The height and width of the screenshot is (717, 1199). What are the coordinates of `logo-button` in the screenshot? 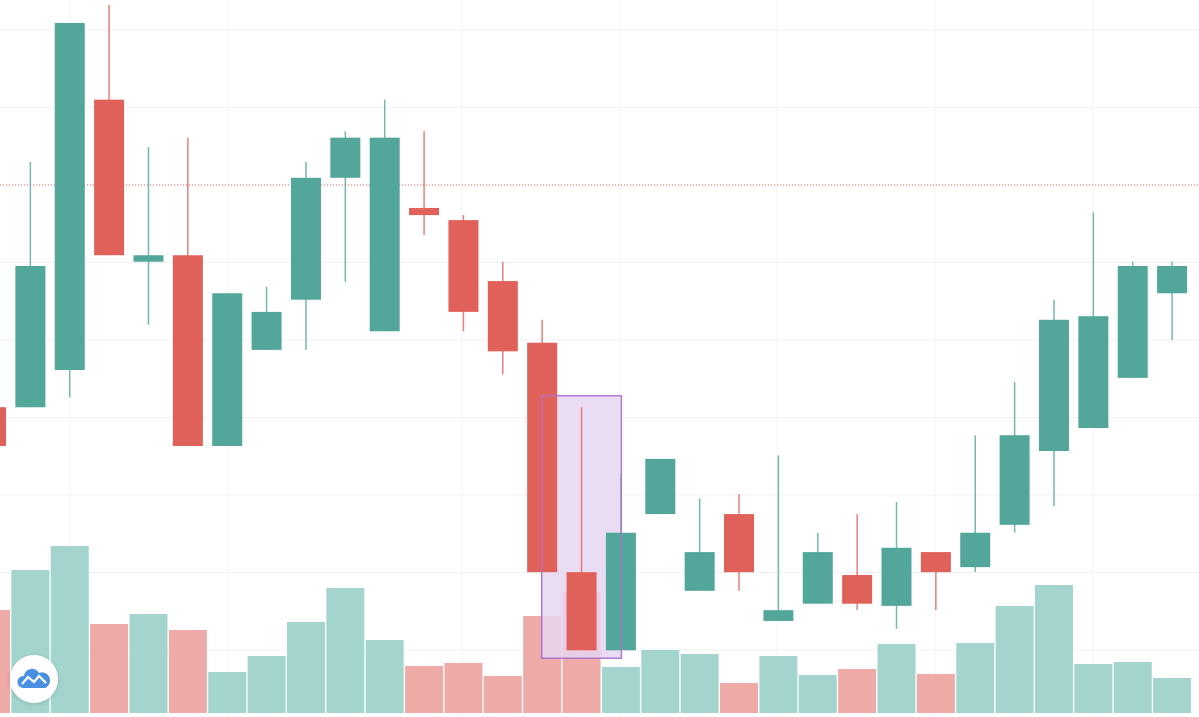 It's located at (34, 679).